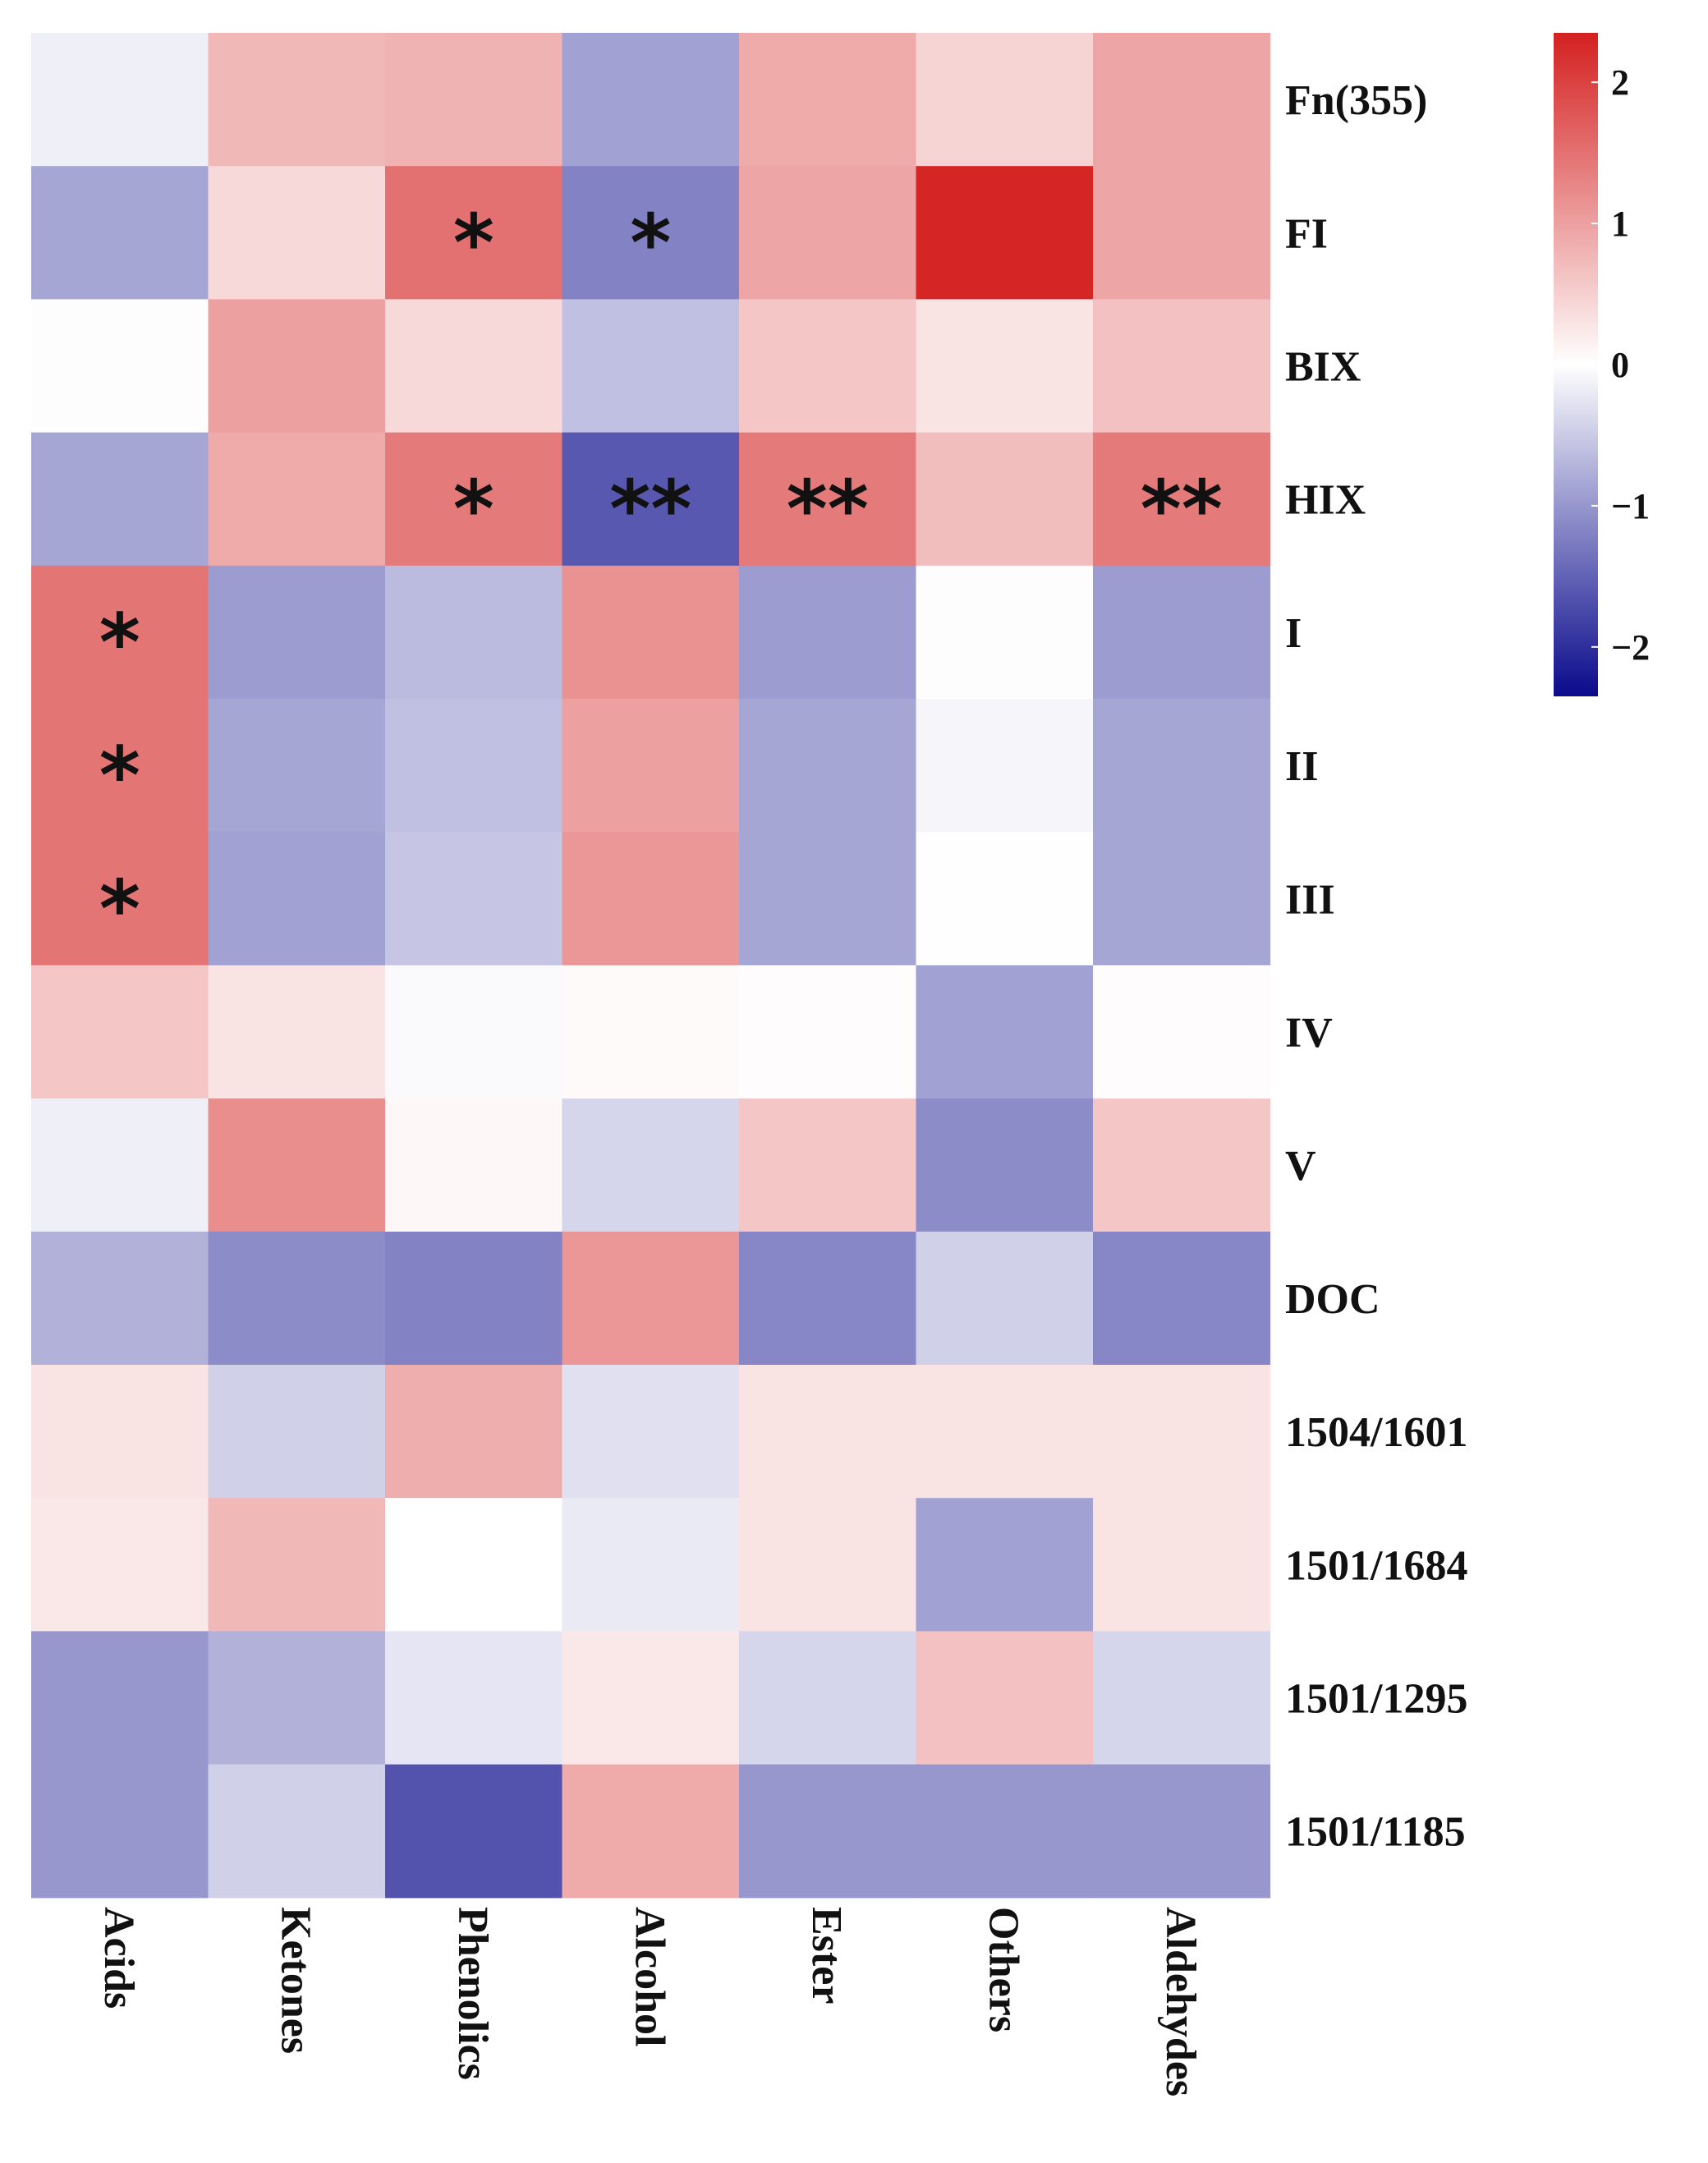  Describe the element at coordinates (1576, 364) in the screenshot. I see `colorbar-gradient` at that location.